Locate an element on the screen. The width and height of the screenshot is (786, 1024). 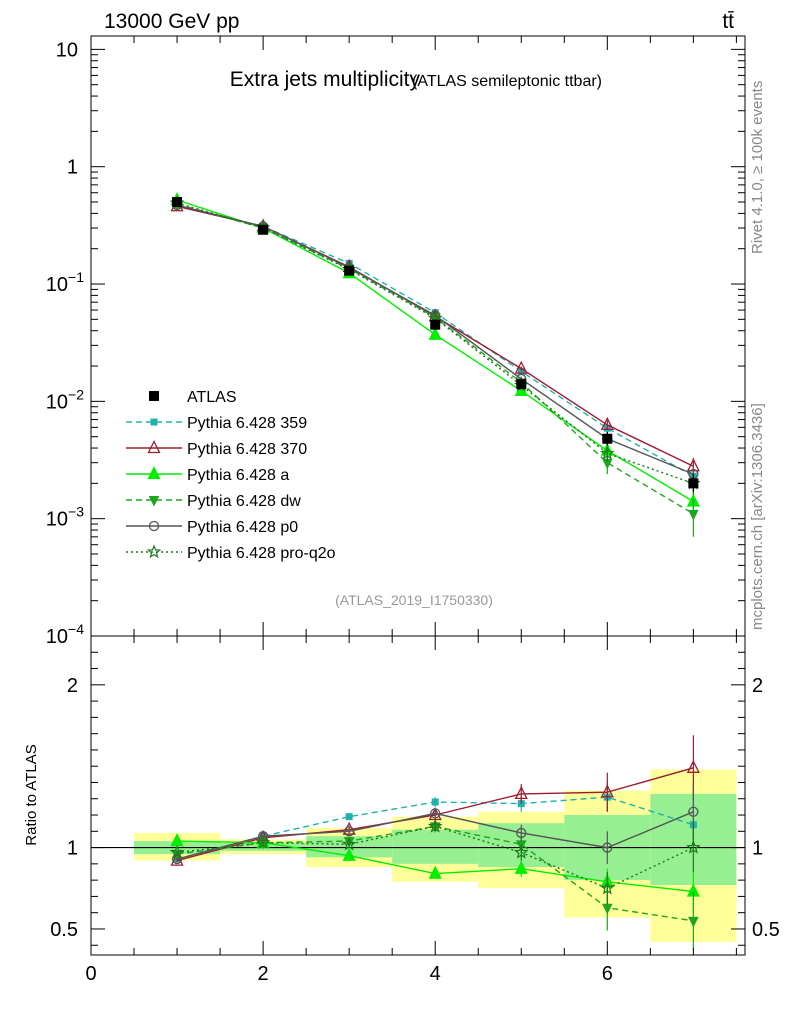
x-tick-label: 0 is located at coordinates (90, 974).